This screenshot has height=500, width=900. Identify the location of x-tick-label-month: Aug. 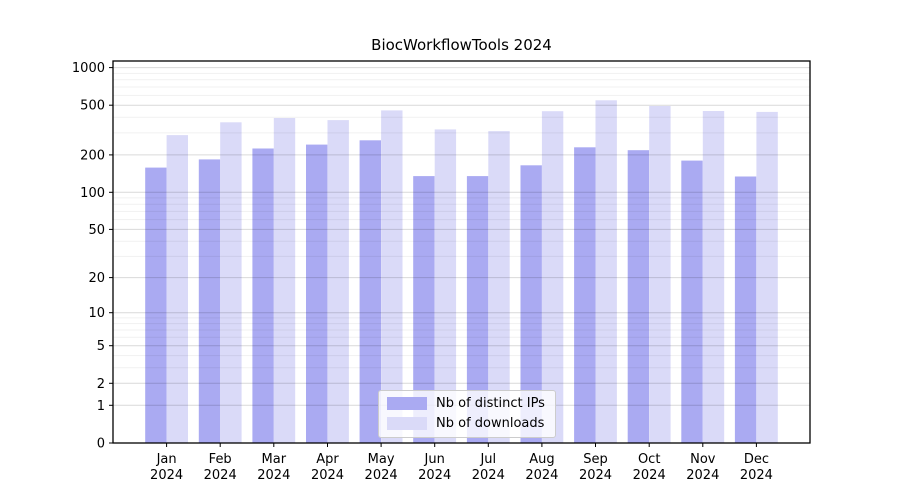
(541, 459).